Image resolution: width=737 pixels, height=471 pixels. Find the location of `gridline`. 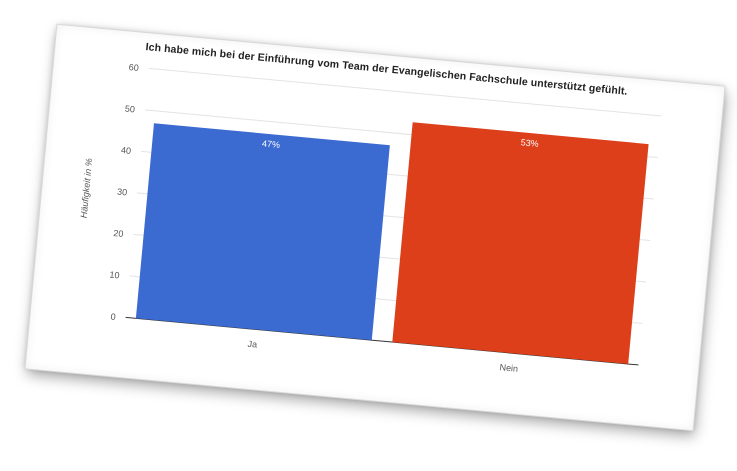

gridline is located at coordinates (405, 92).